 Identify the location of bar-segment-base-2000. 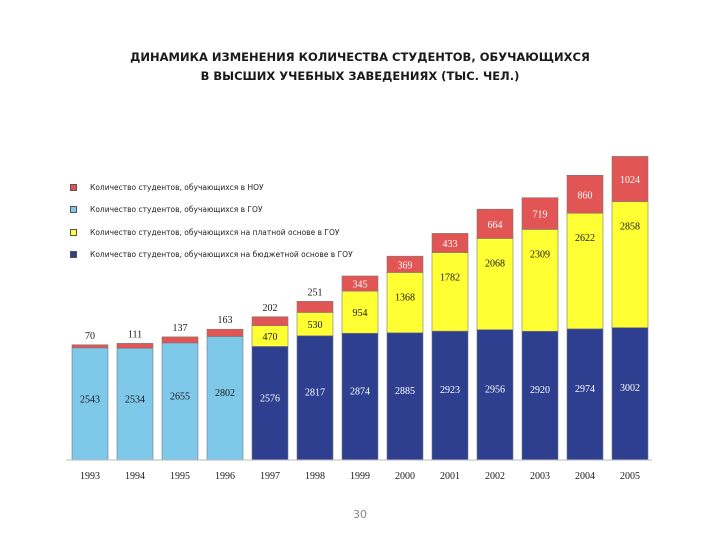
(405, 396).